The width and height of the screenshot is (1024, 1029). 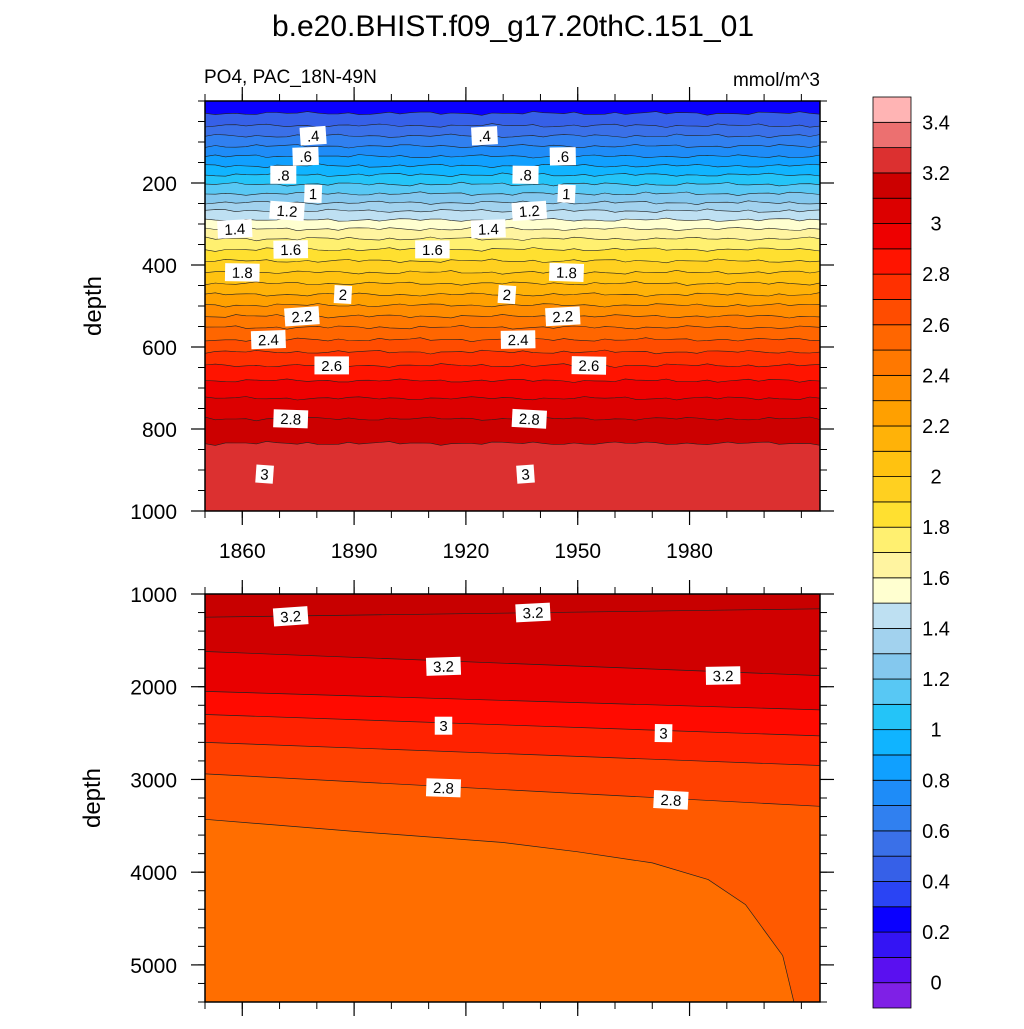 I want to click on upper-y-tick-label: 800, so click(x=159, y=430).